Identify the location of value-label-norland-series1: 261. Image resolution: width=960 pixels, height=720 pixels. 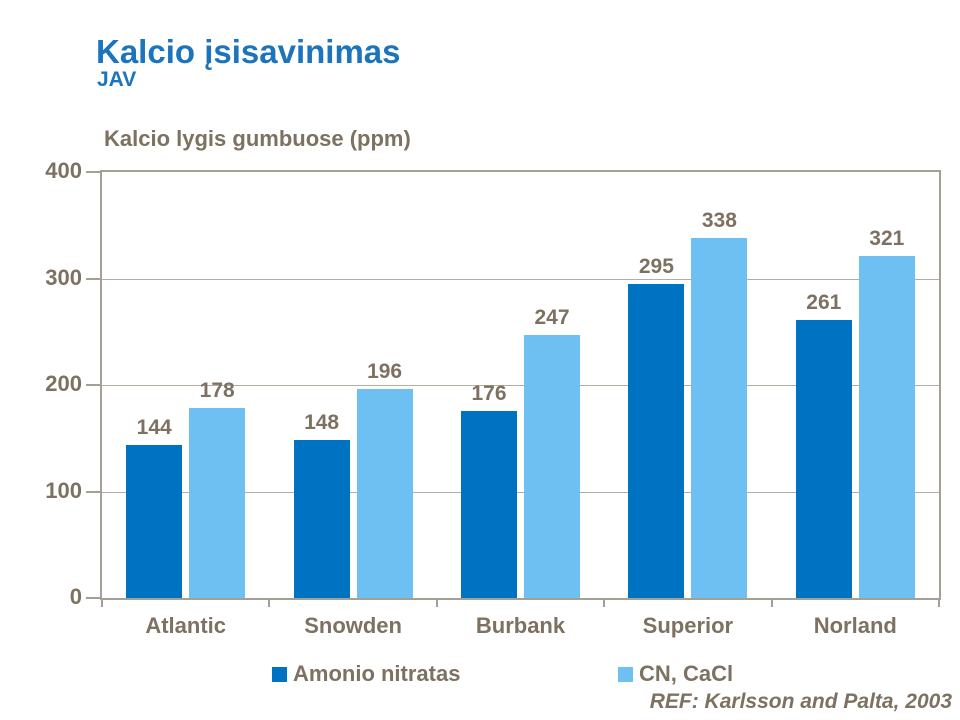
(824, 303).